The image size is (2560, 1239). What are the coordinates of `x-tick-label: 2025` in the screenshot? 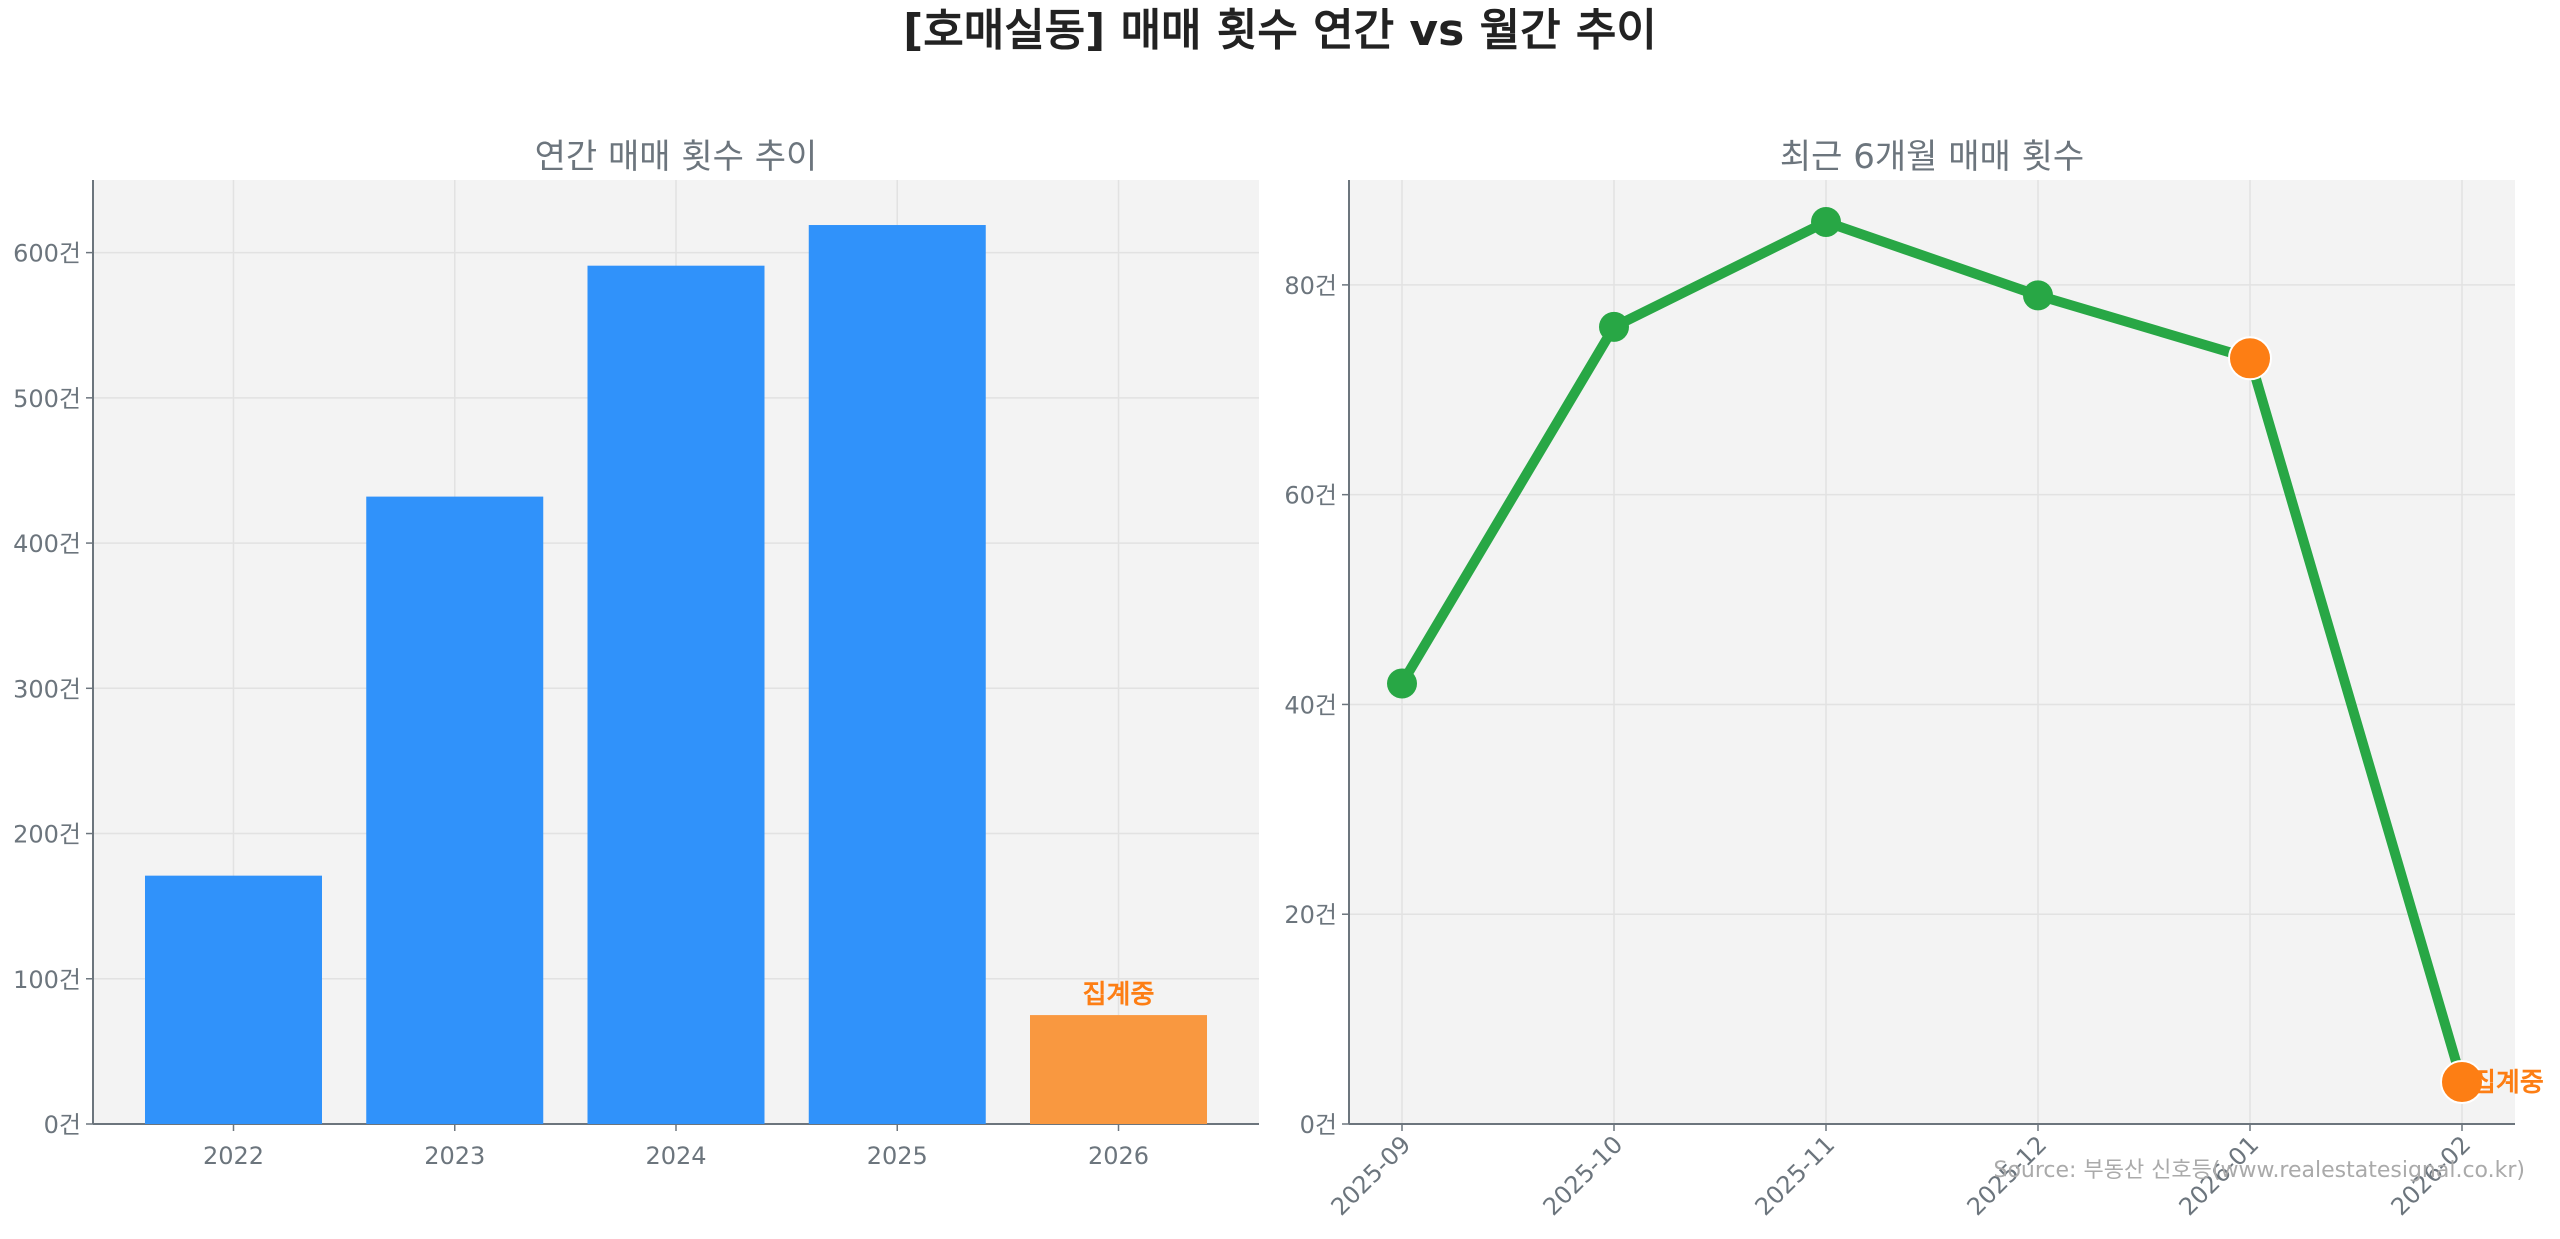 It's located at (897, 1156).